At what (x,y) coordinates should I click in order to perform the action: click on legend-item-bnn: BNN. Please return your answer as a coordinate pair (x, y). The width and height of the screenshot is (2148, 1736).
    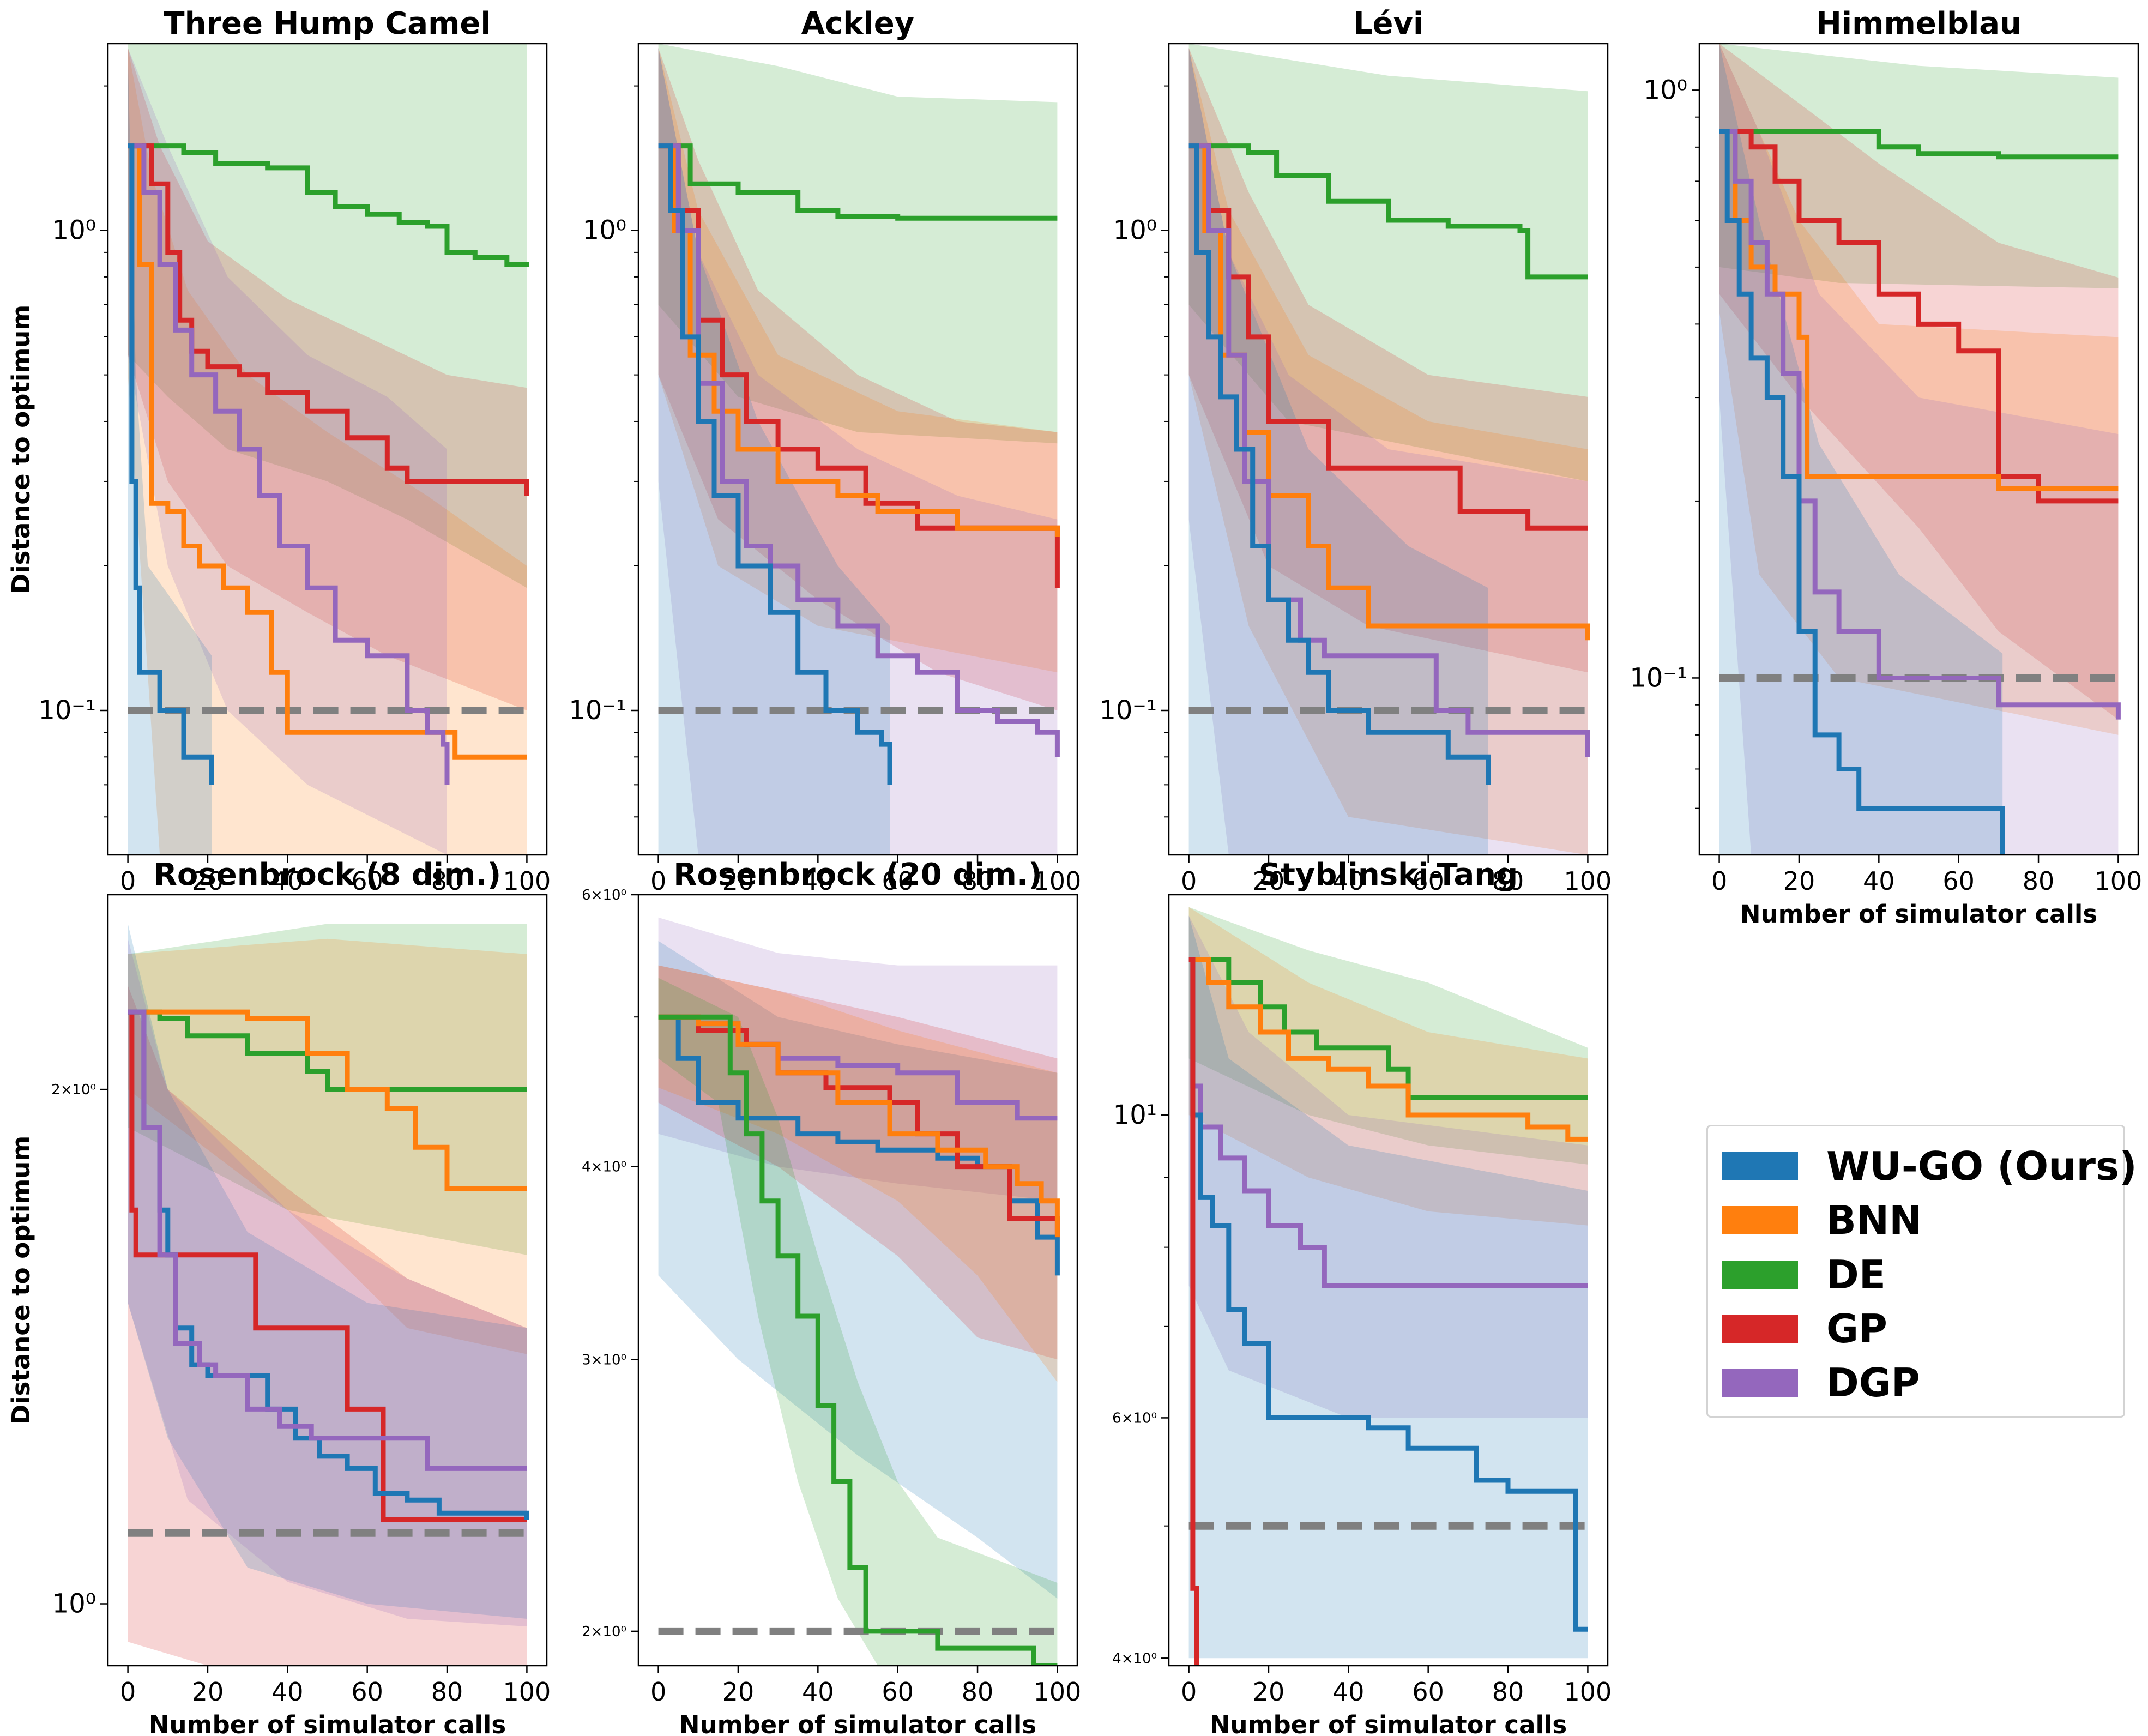
    Looking at the image, I should click on (1822, 1220).